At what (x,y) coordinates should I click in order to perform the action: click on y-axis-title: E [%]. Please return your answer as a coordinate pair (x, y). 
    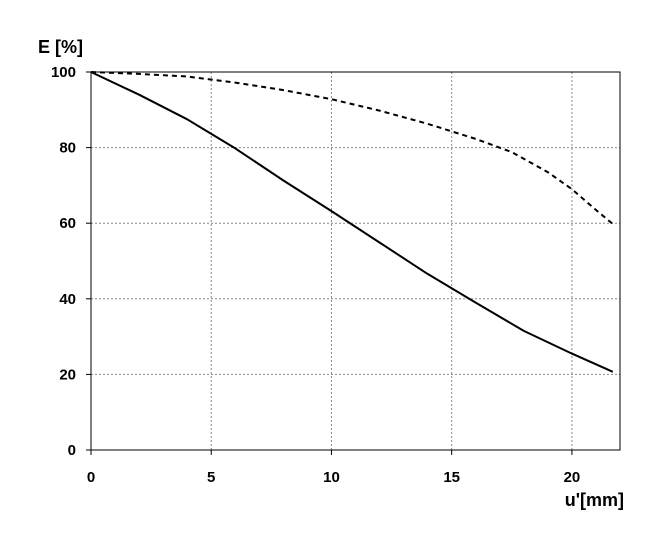
    Looking at the image, I should click on (60, 47).